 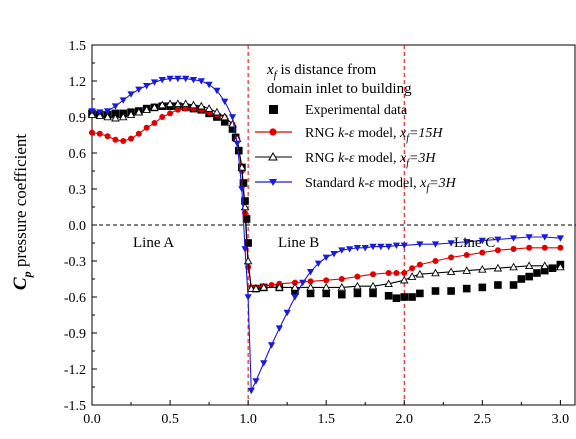 I want to click on line-a-label: Line A, so click(x=153, y=243).